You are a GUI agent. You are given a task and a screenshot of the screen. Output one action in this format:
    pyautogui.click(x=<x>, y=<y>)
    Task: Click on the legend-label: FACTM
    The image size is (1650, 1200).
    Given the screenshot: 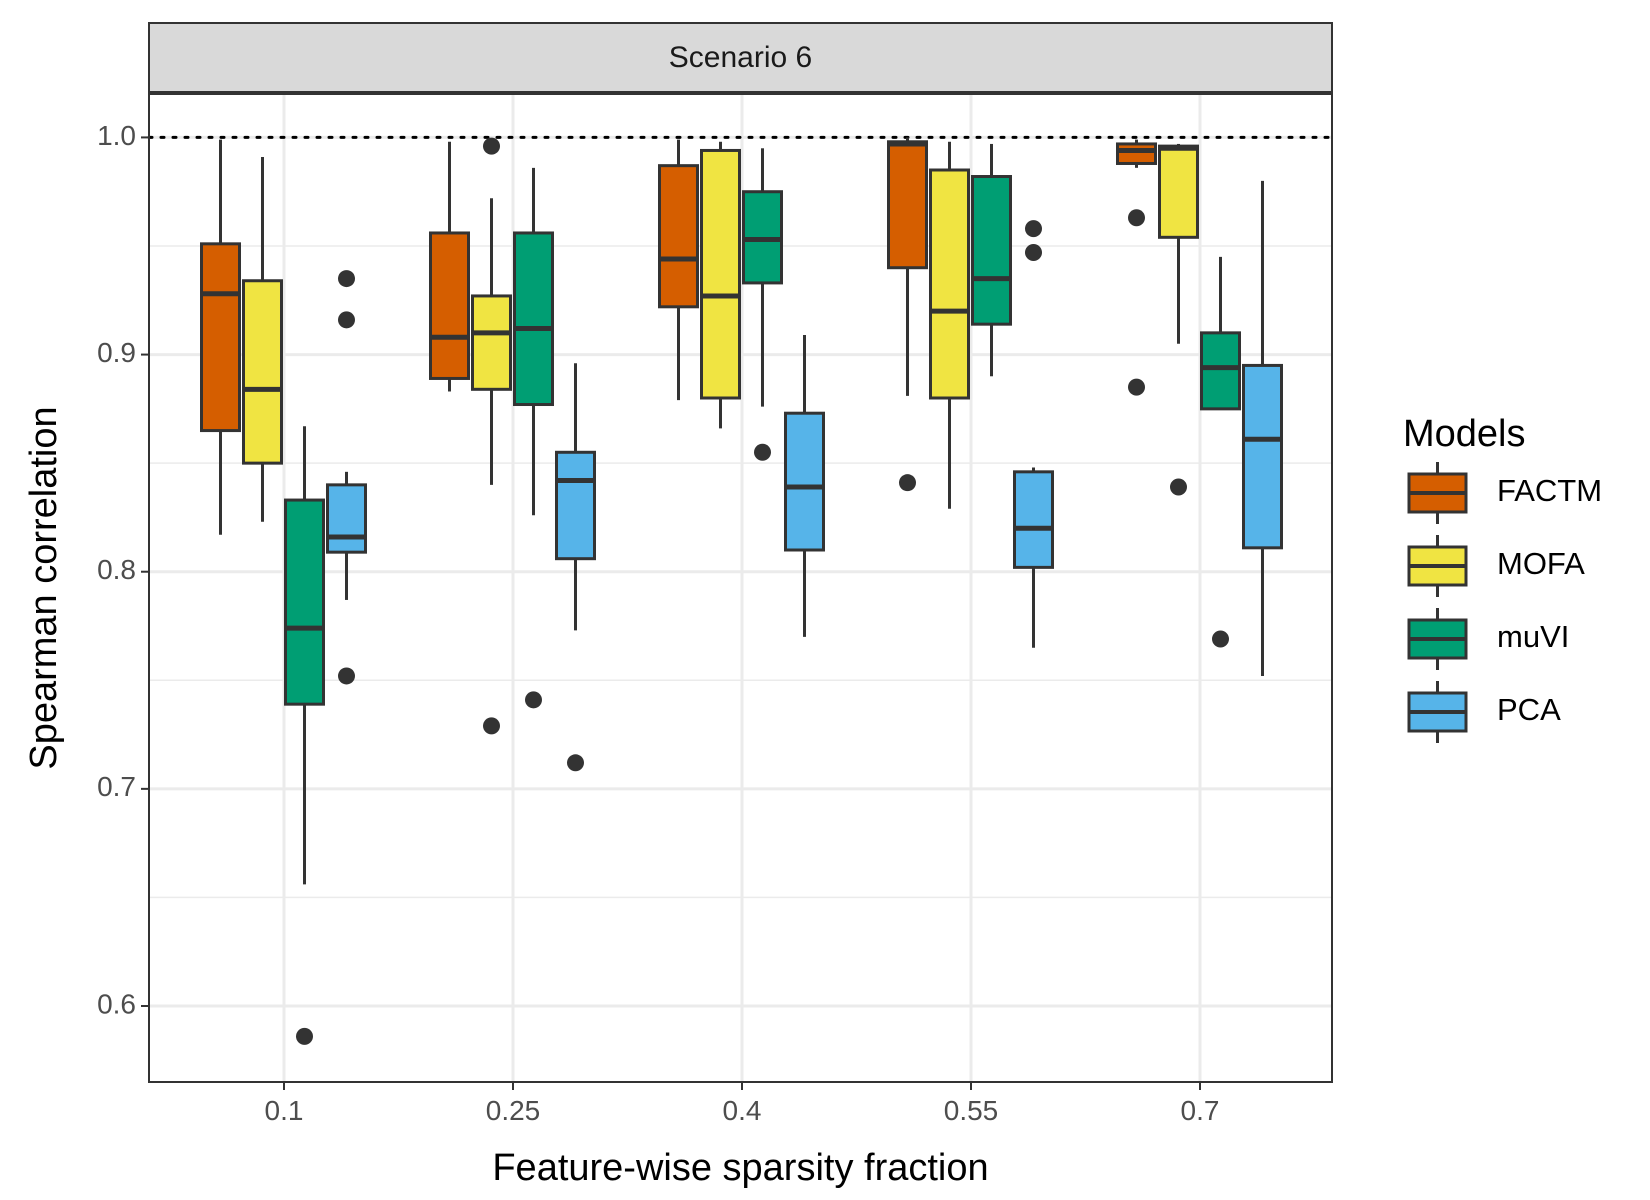 What is the action you would take?
    pyautogui.click(x=1549, y=490)
    